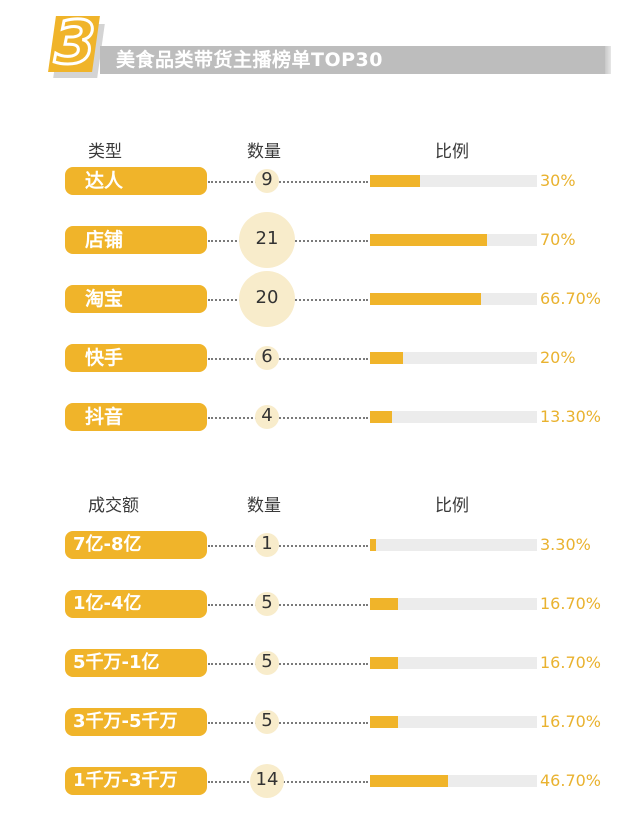  Describe the element at coordinates (558, 180) in the screenshot. I see `ratio-label: 30%` at that location.